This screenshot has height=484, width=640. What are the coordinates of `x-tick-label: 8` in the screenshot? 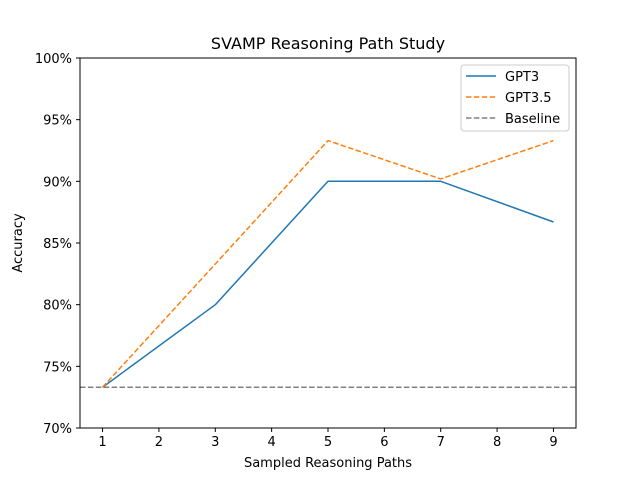 It's located at (497, 442).